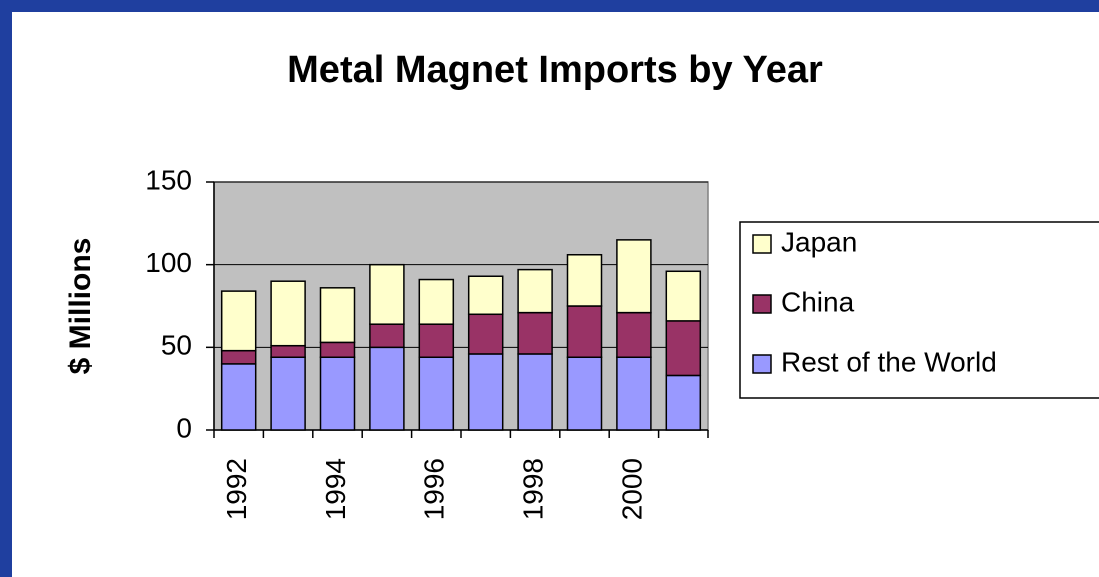  I want to click on x-tick-label: 1992, so click(236, 489).